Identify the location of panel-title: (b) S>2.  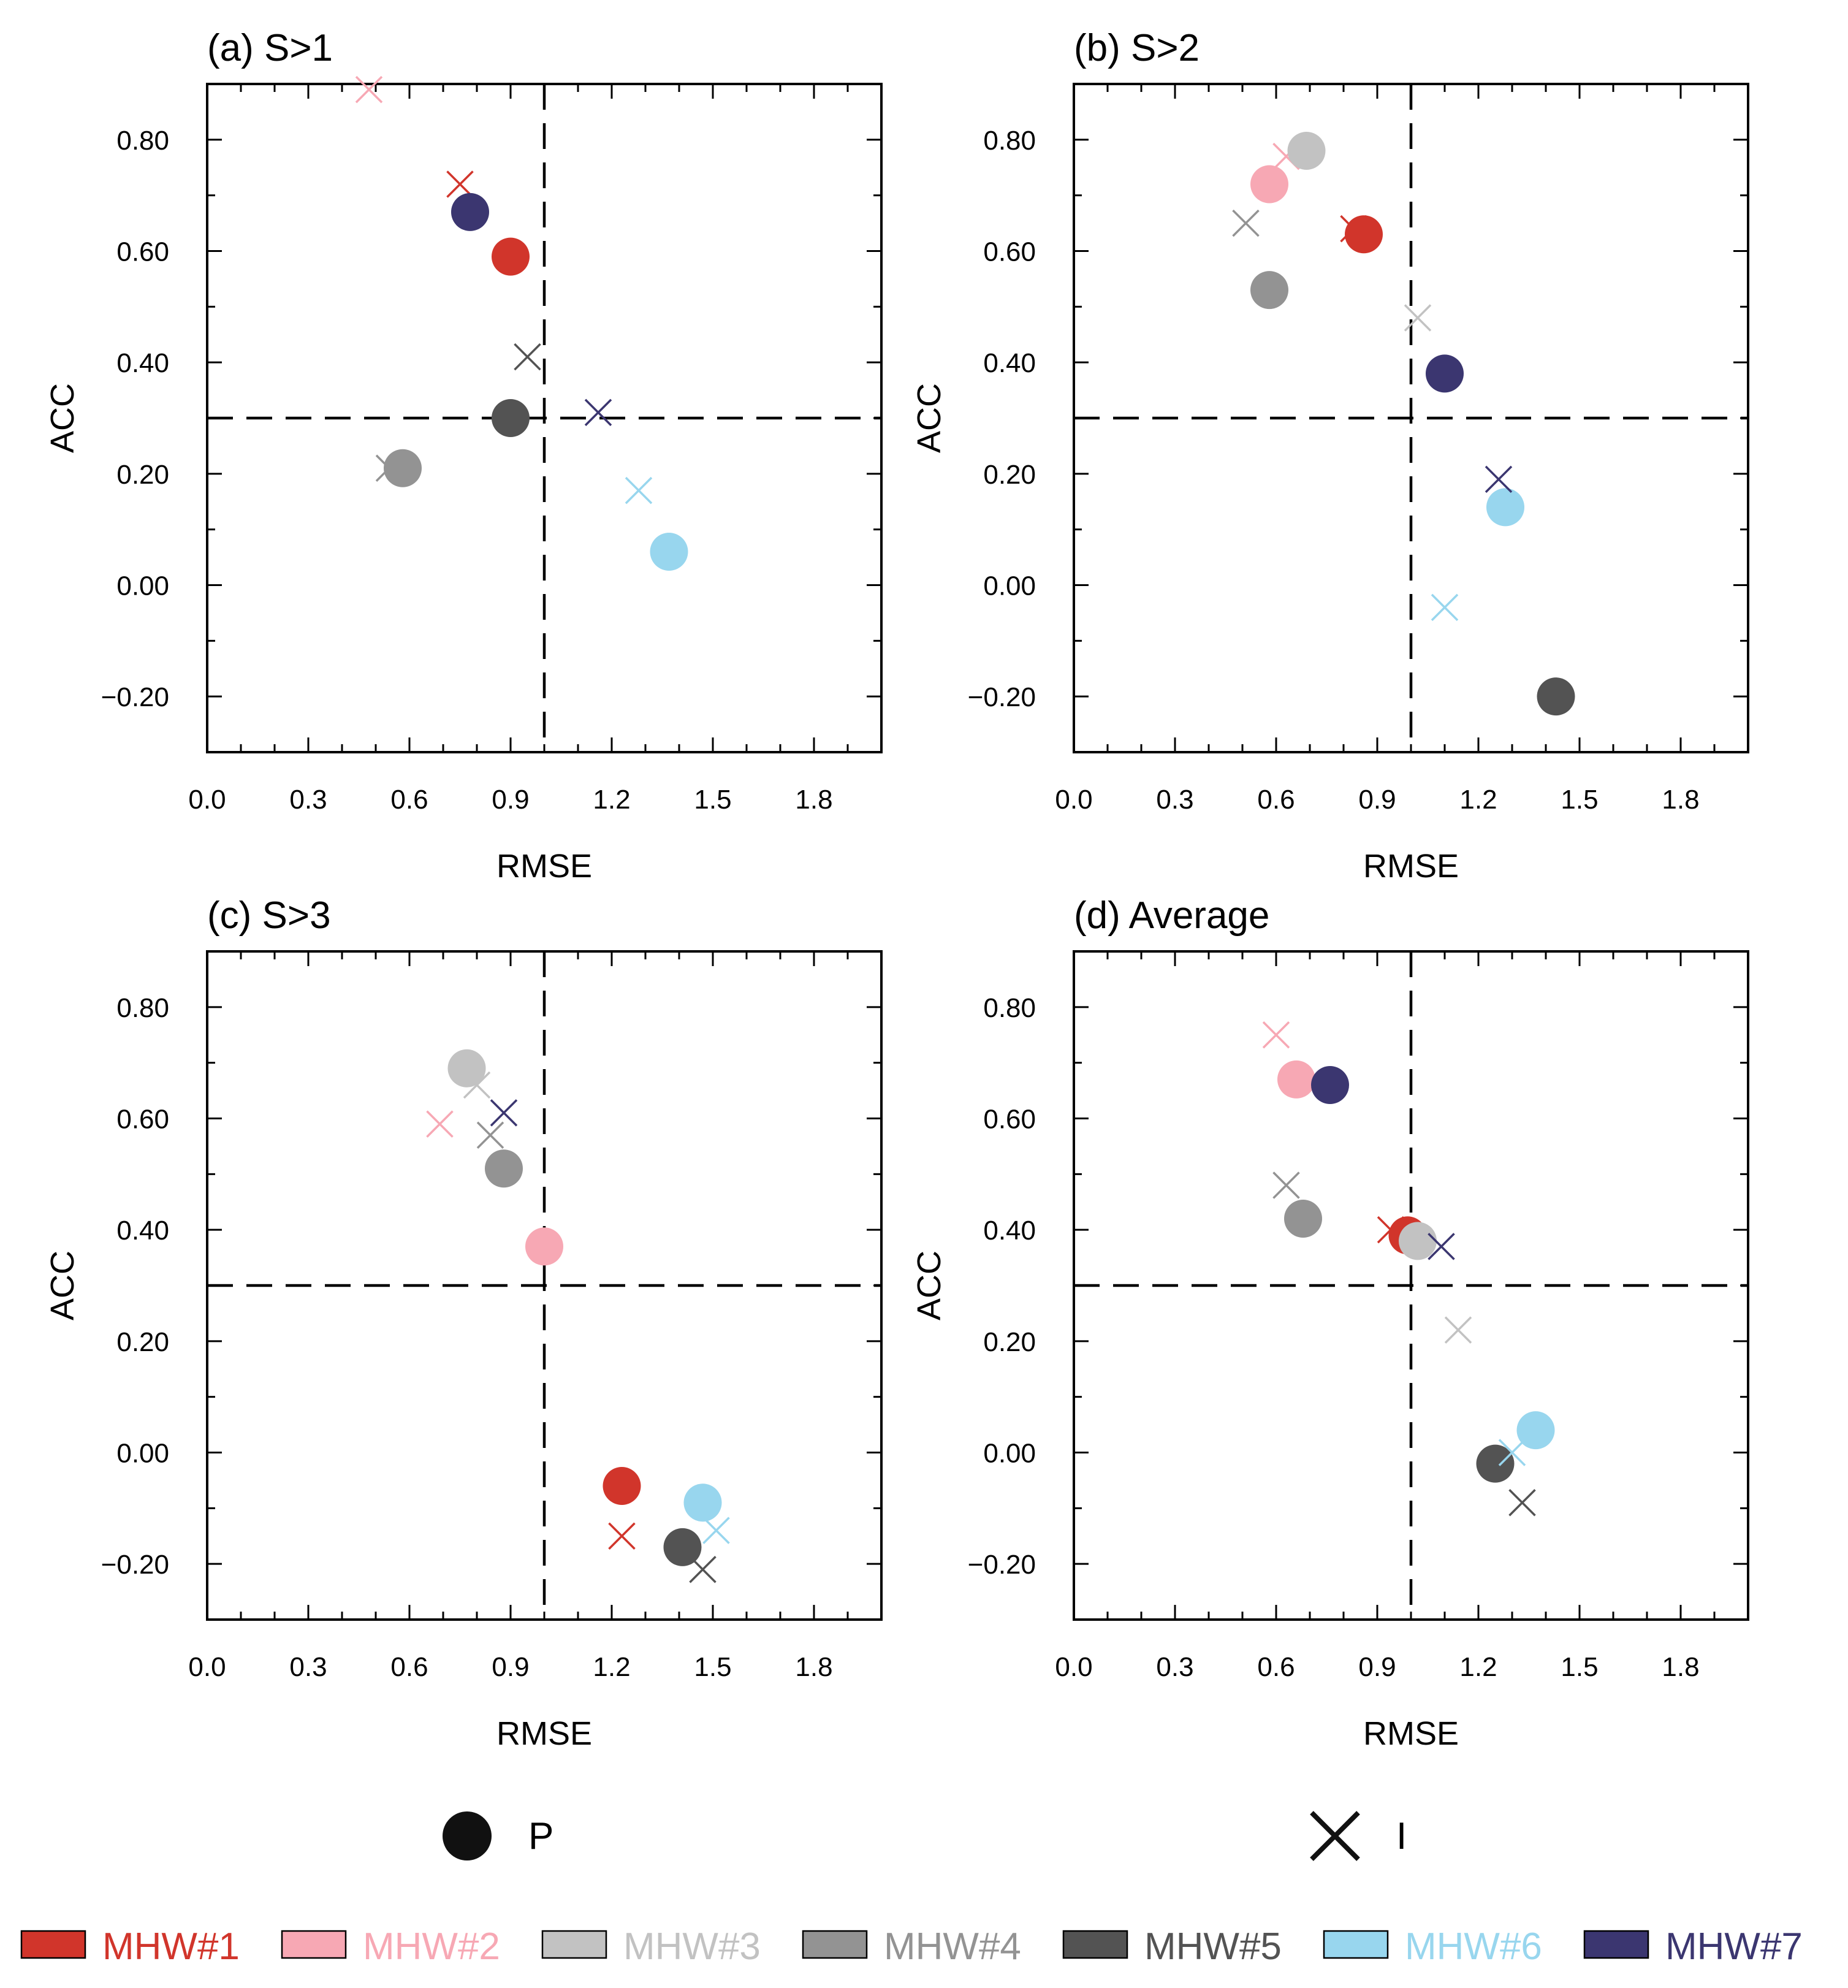
(1137, 48).